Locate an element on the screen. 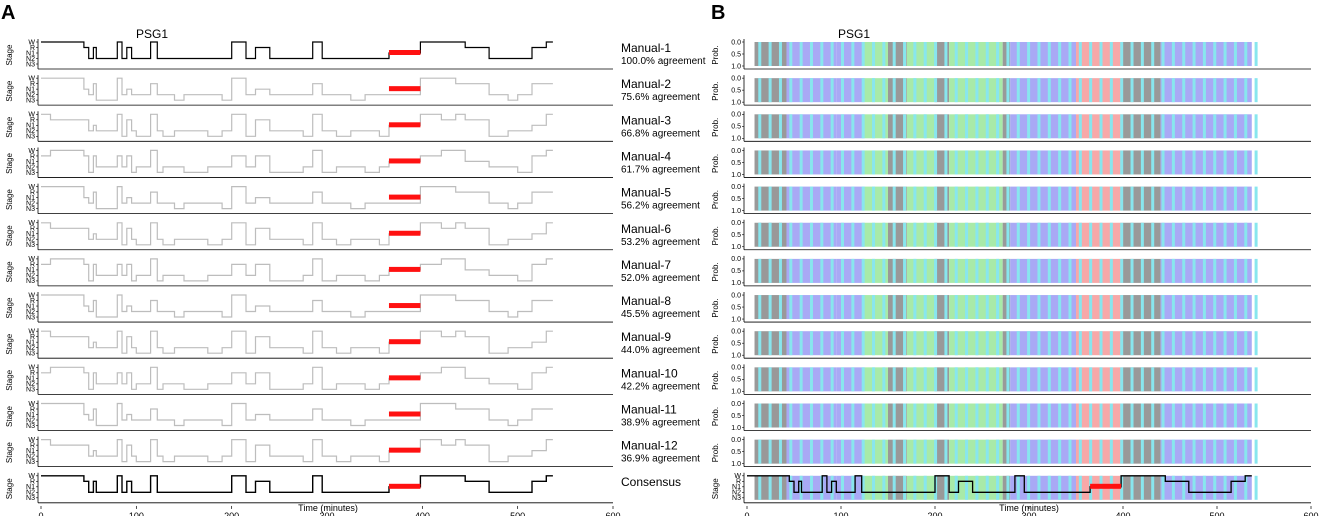 This screenshot has height=516, width=1325. panel-b-y-tick-label: 0.5 is located at coordinates (736, 163).